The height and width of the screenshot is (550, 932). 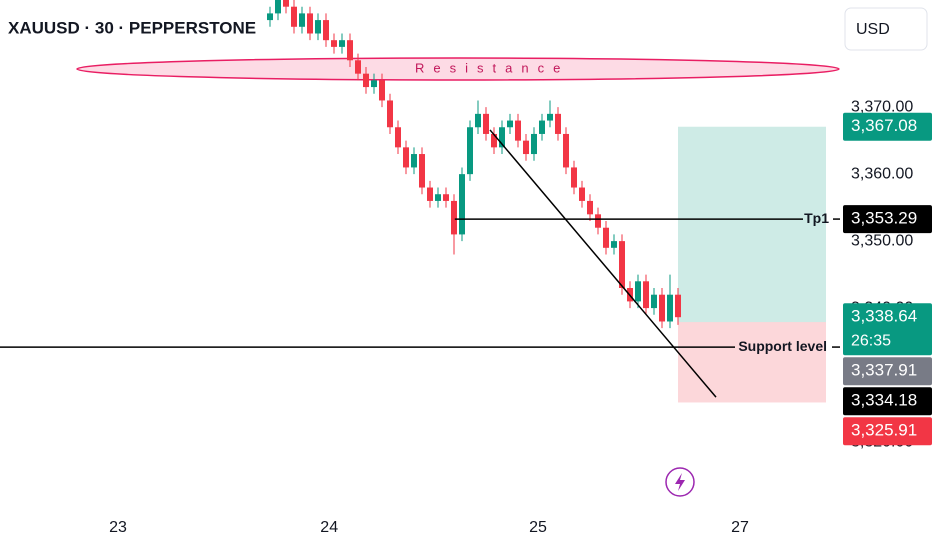 I want to click on currency-label: USD, so click(x=873, y=29).